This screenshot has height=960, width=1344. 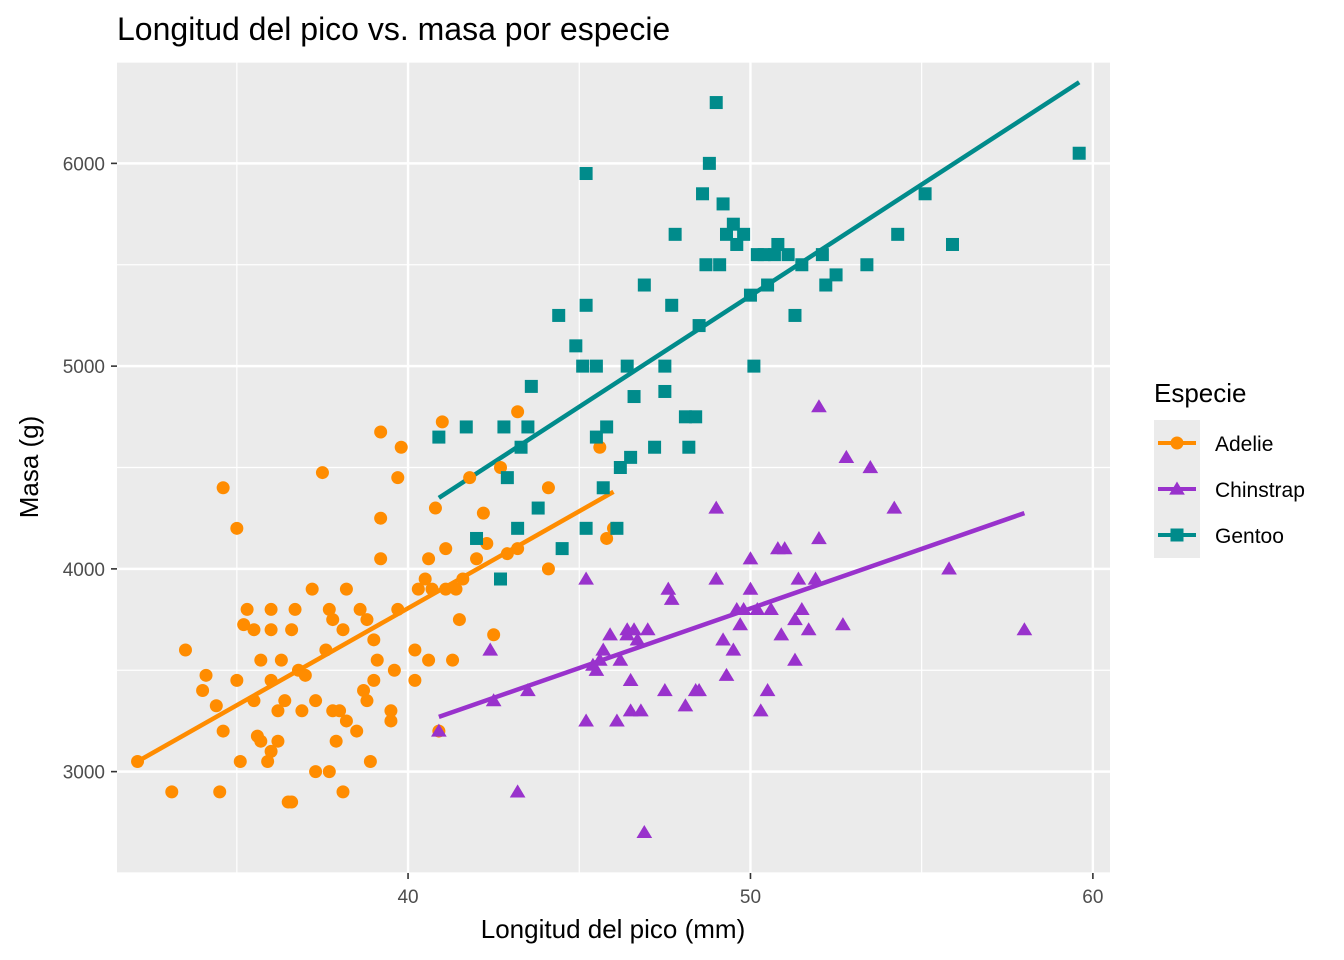 I want to click on x-tick-label: 40, so click(x=407, y=897).